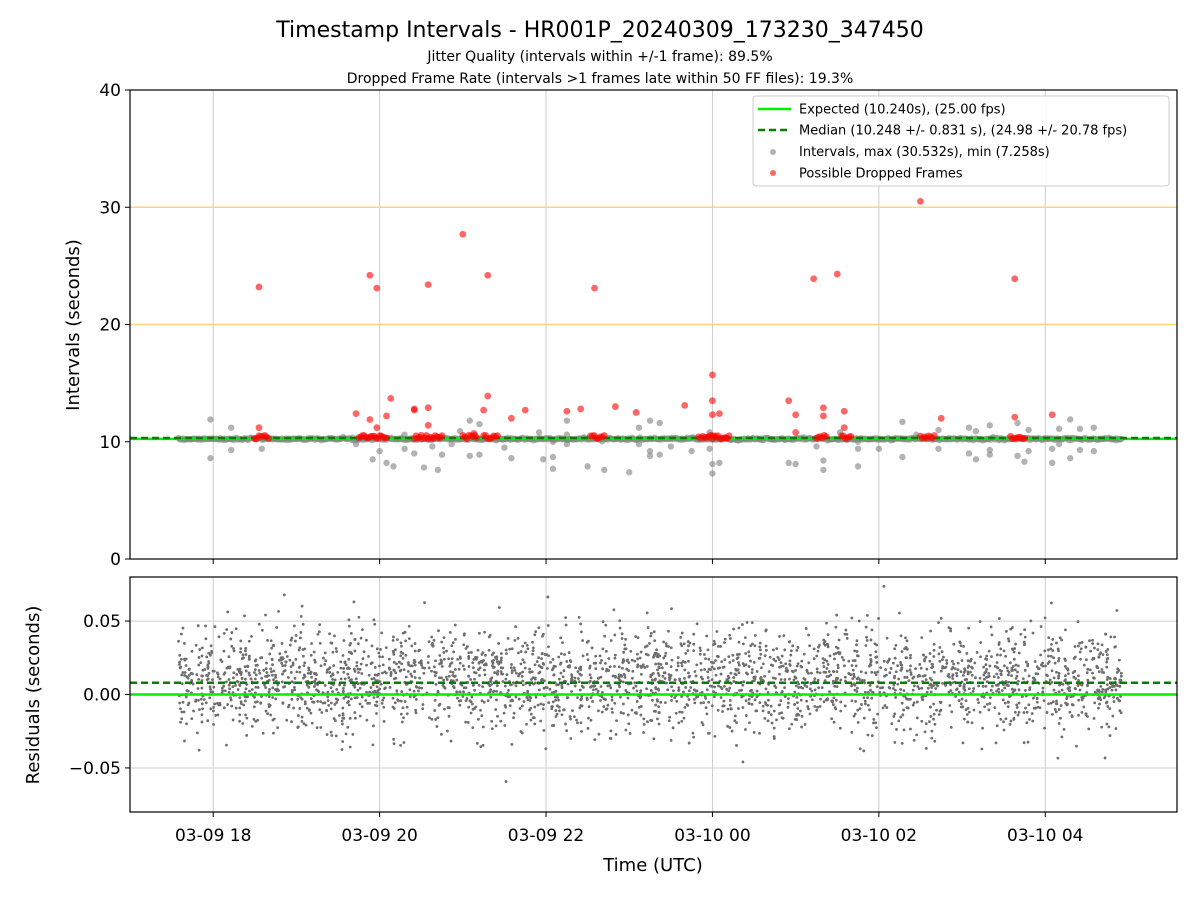 The width and height of the screenshot is (1200, 900). Describe the element at coordinates (73, 325) in the screenshot. I see `intervals-y-axis-label: Intervals (seconds)` at that location.